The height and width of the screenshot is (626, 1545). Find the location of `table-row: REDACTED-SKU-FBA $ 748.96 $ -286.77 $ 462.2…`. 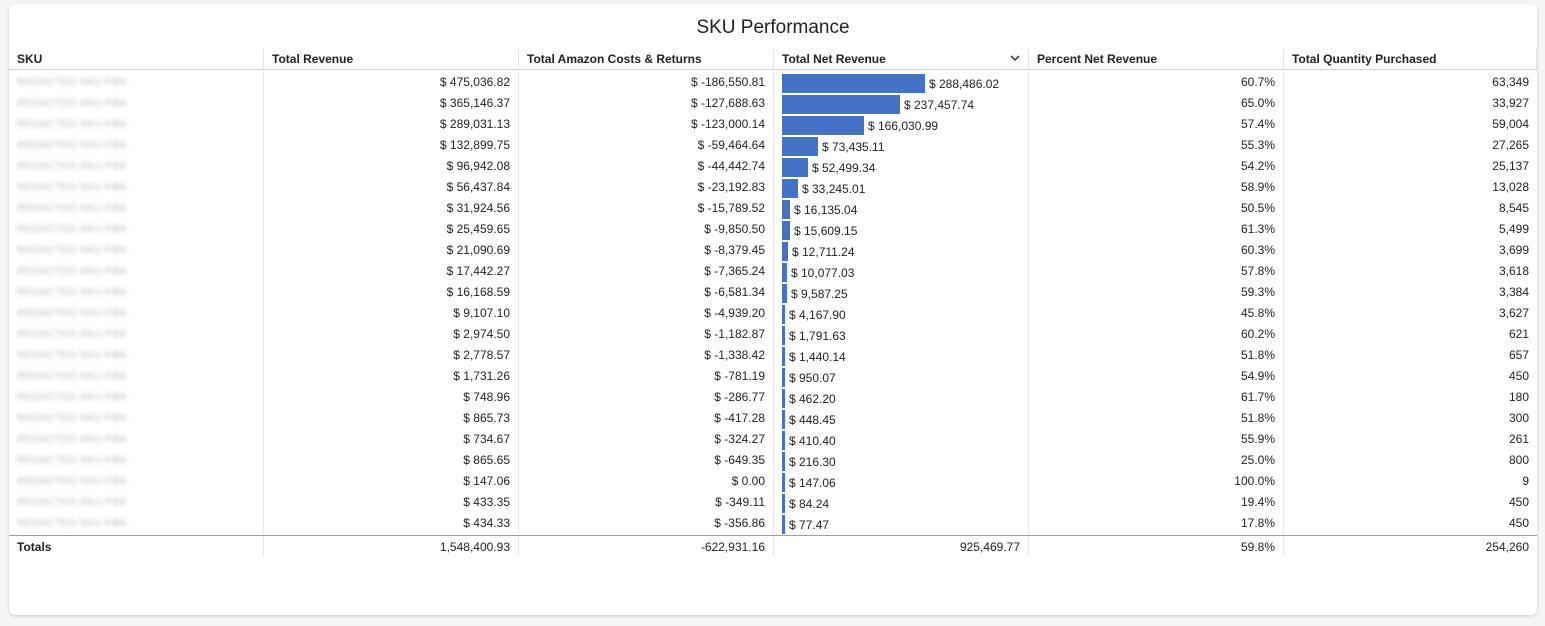

table-row: REDACTED-SKU-FBA $ 748.96 $ -286.77 $ 462.2… is located at coordinates (773, 397).